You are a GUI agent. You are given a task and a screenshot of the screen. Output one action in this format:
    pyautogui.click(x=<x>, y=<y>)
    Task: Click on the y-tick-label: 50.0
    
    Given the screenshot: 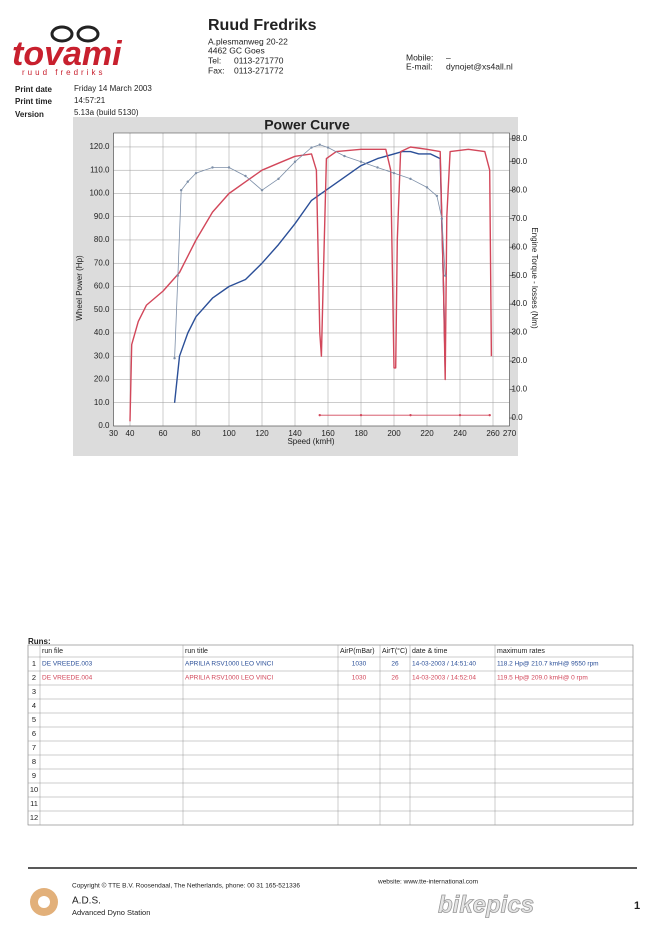 What is the action you would take?
    pyautogui.click(x=102, y=309)
    